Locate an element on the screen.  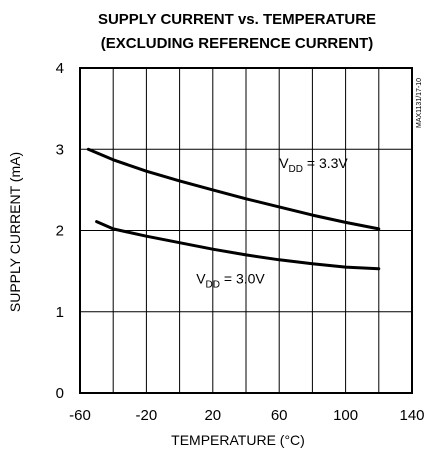
chart-subtitle: (EXCLUDING REFERENCE CURRENT) is located at coordinates (237, 43).